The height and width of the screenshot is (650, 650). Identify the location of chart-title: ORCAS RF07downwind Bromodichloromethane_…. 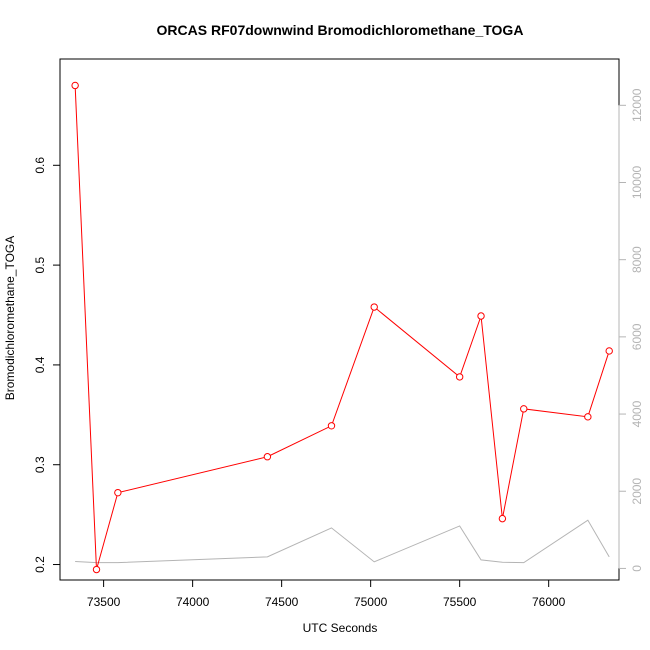
(340, 30).